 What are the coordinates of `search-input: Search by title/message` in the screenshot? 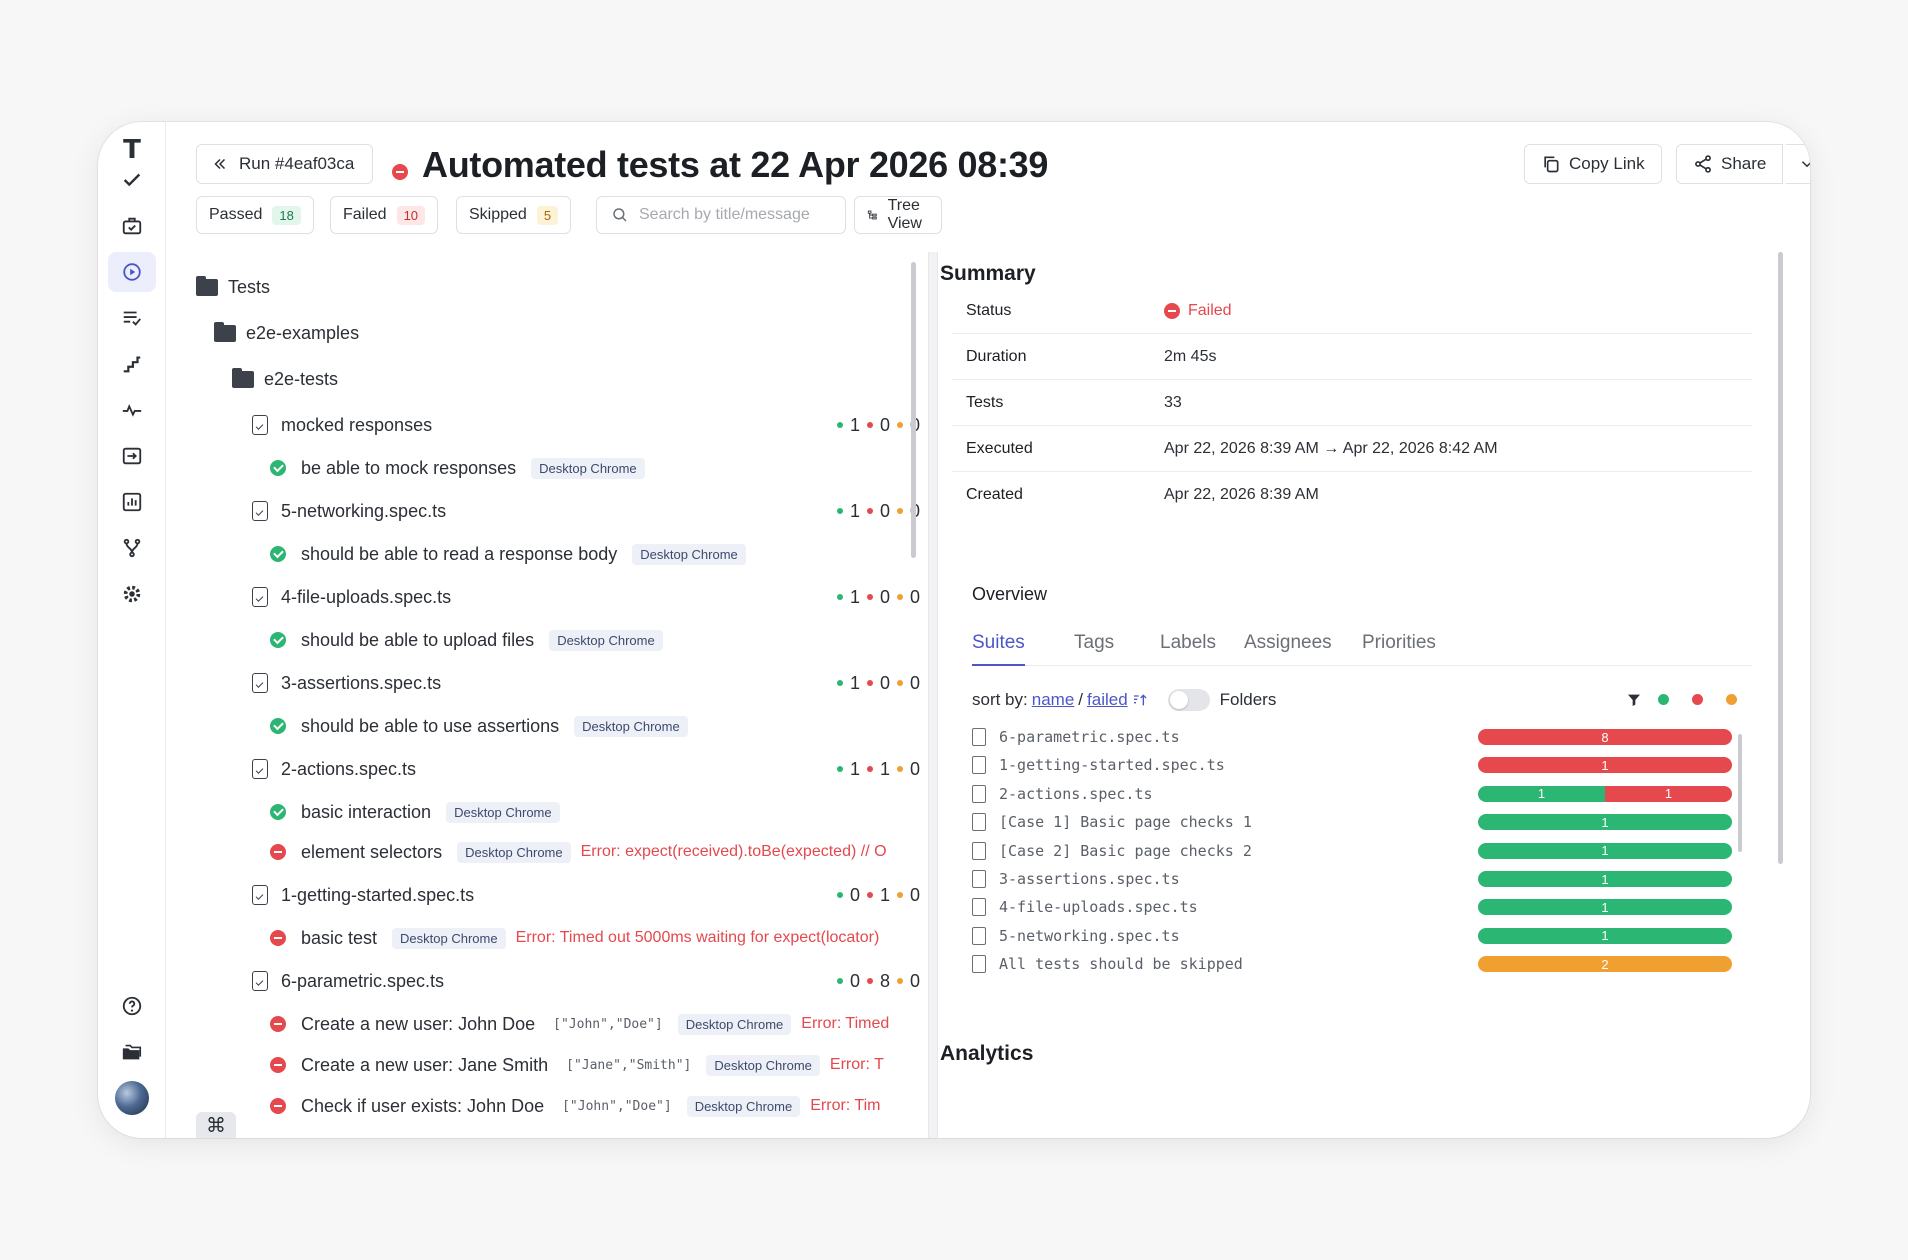 It's located at (721, 215).